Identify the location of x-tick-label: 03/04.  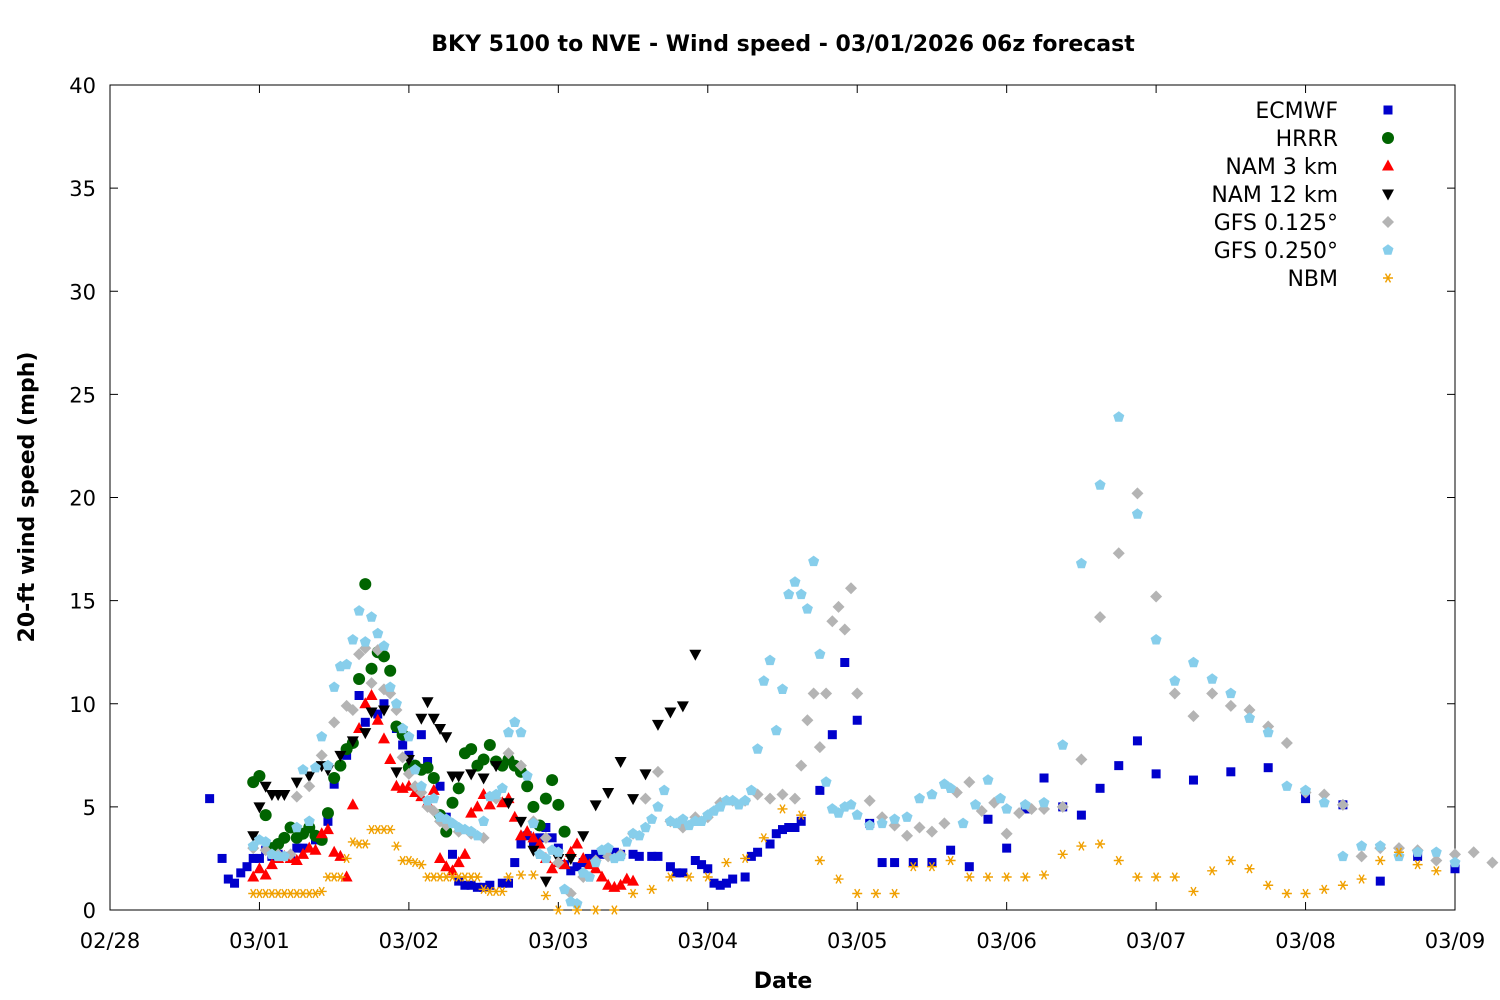
(708, 941).